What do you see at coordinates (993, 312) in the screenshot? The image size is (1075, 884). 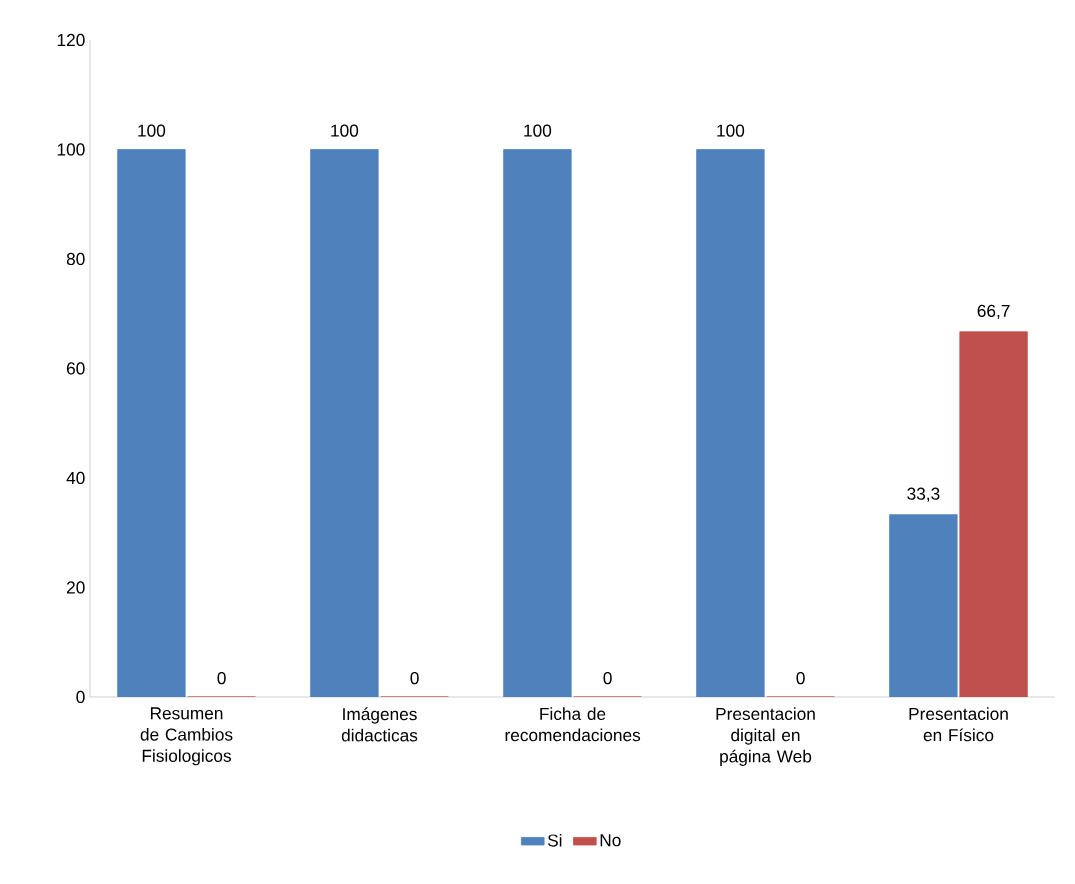 I see `data-label: 66,7` at bounding box center [993, 312].